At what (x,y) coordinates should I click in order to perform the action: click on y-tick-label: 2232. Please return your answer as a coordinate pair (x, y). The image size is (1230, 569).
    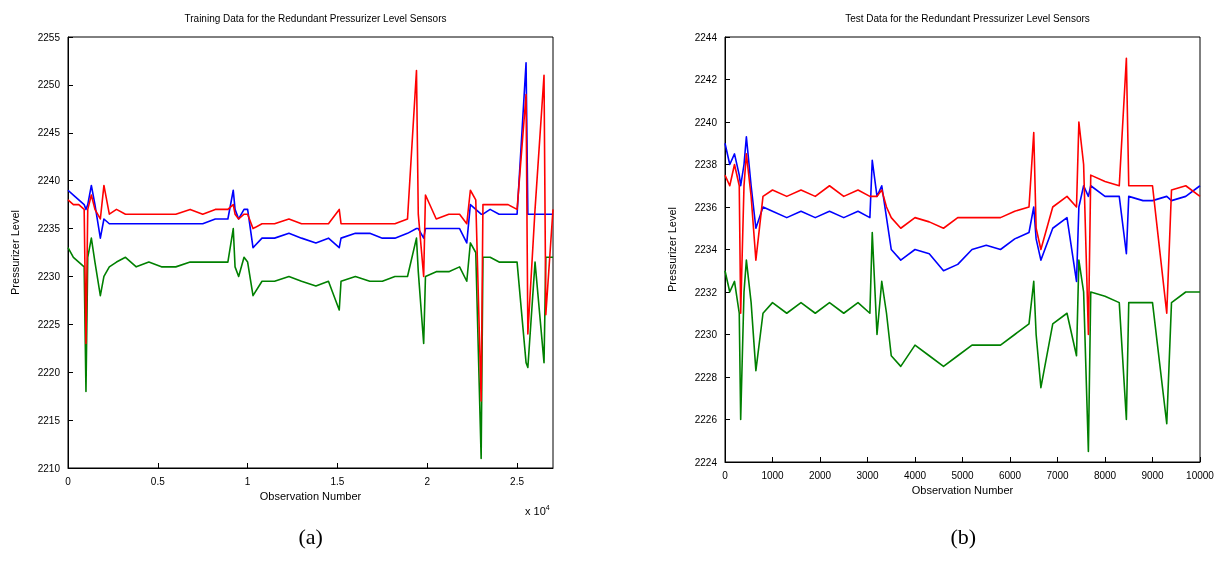
    Looking at the image, I should click on (706, 292).